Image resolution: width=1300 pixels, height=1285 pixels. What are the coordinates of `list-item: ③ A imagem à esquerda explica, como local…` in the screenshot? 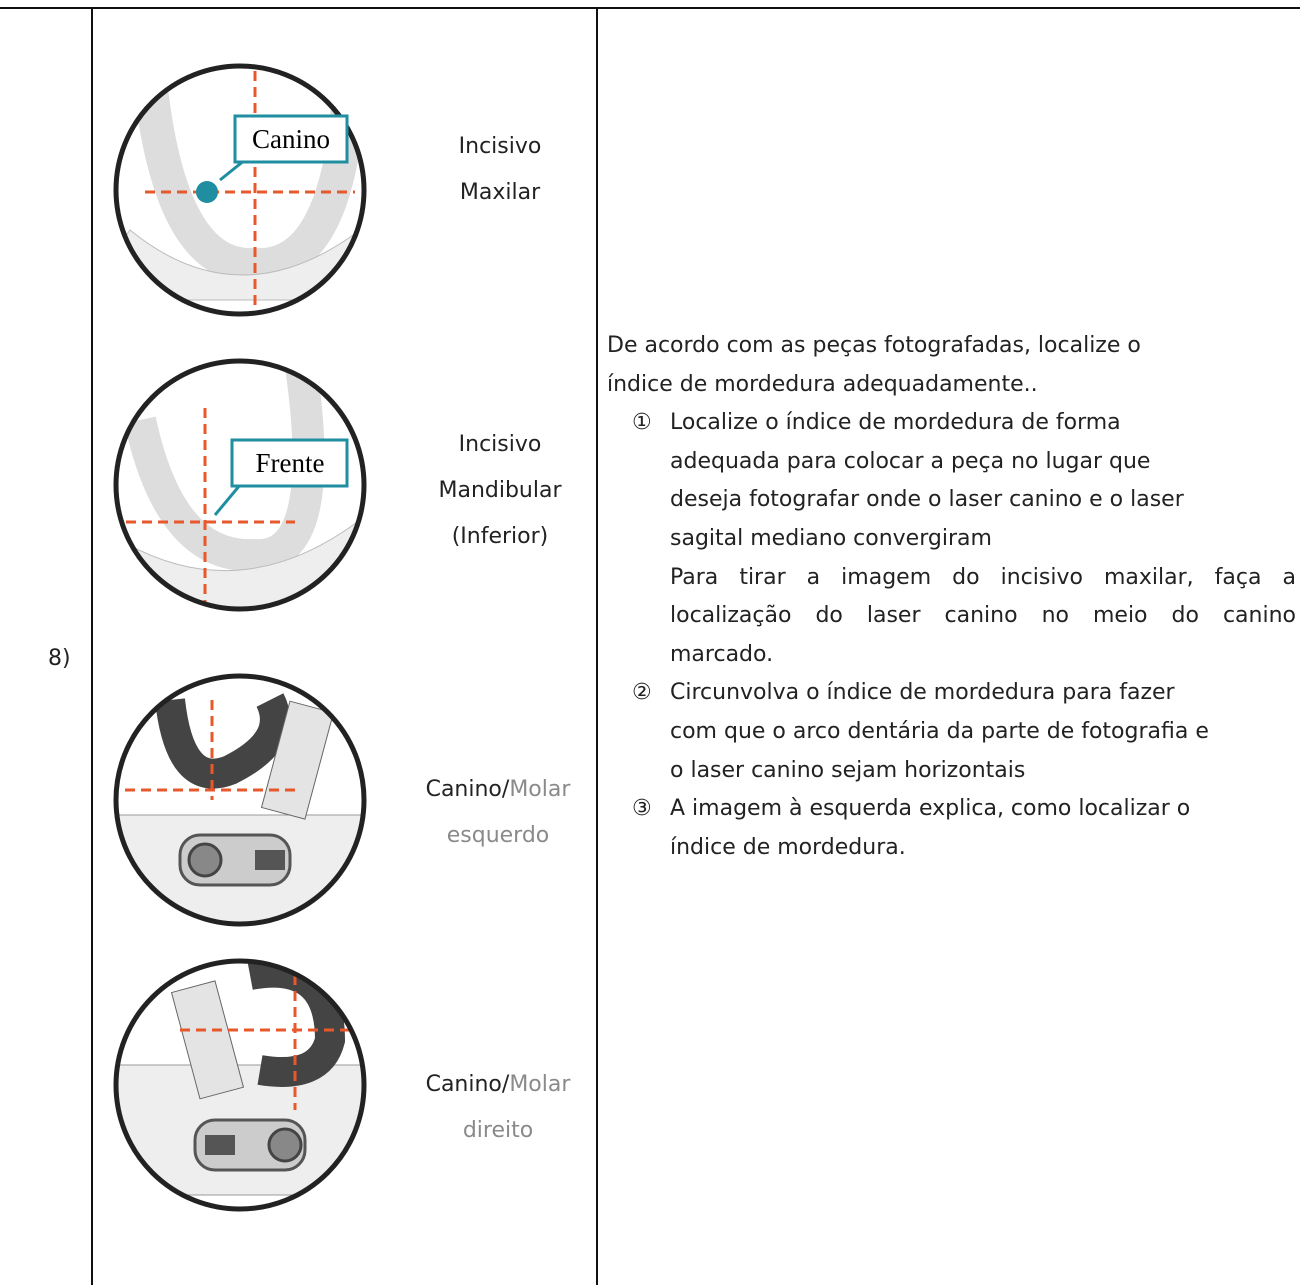 It's located at (953, 828).